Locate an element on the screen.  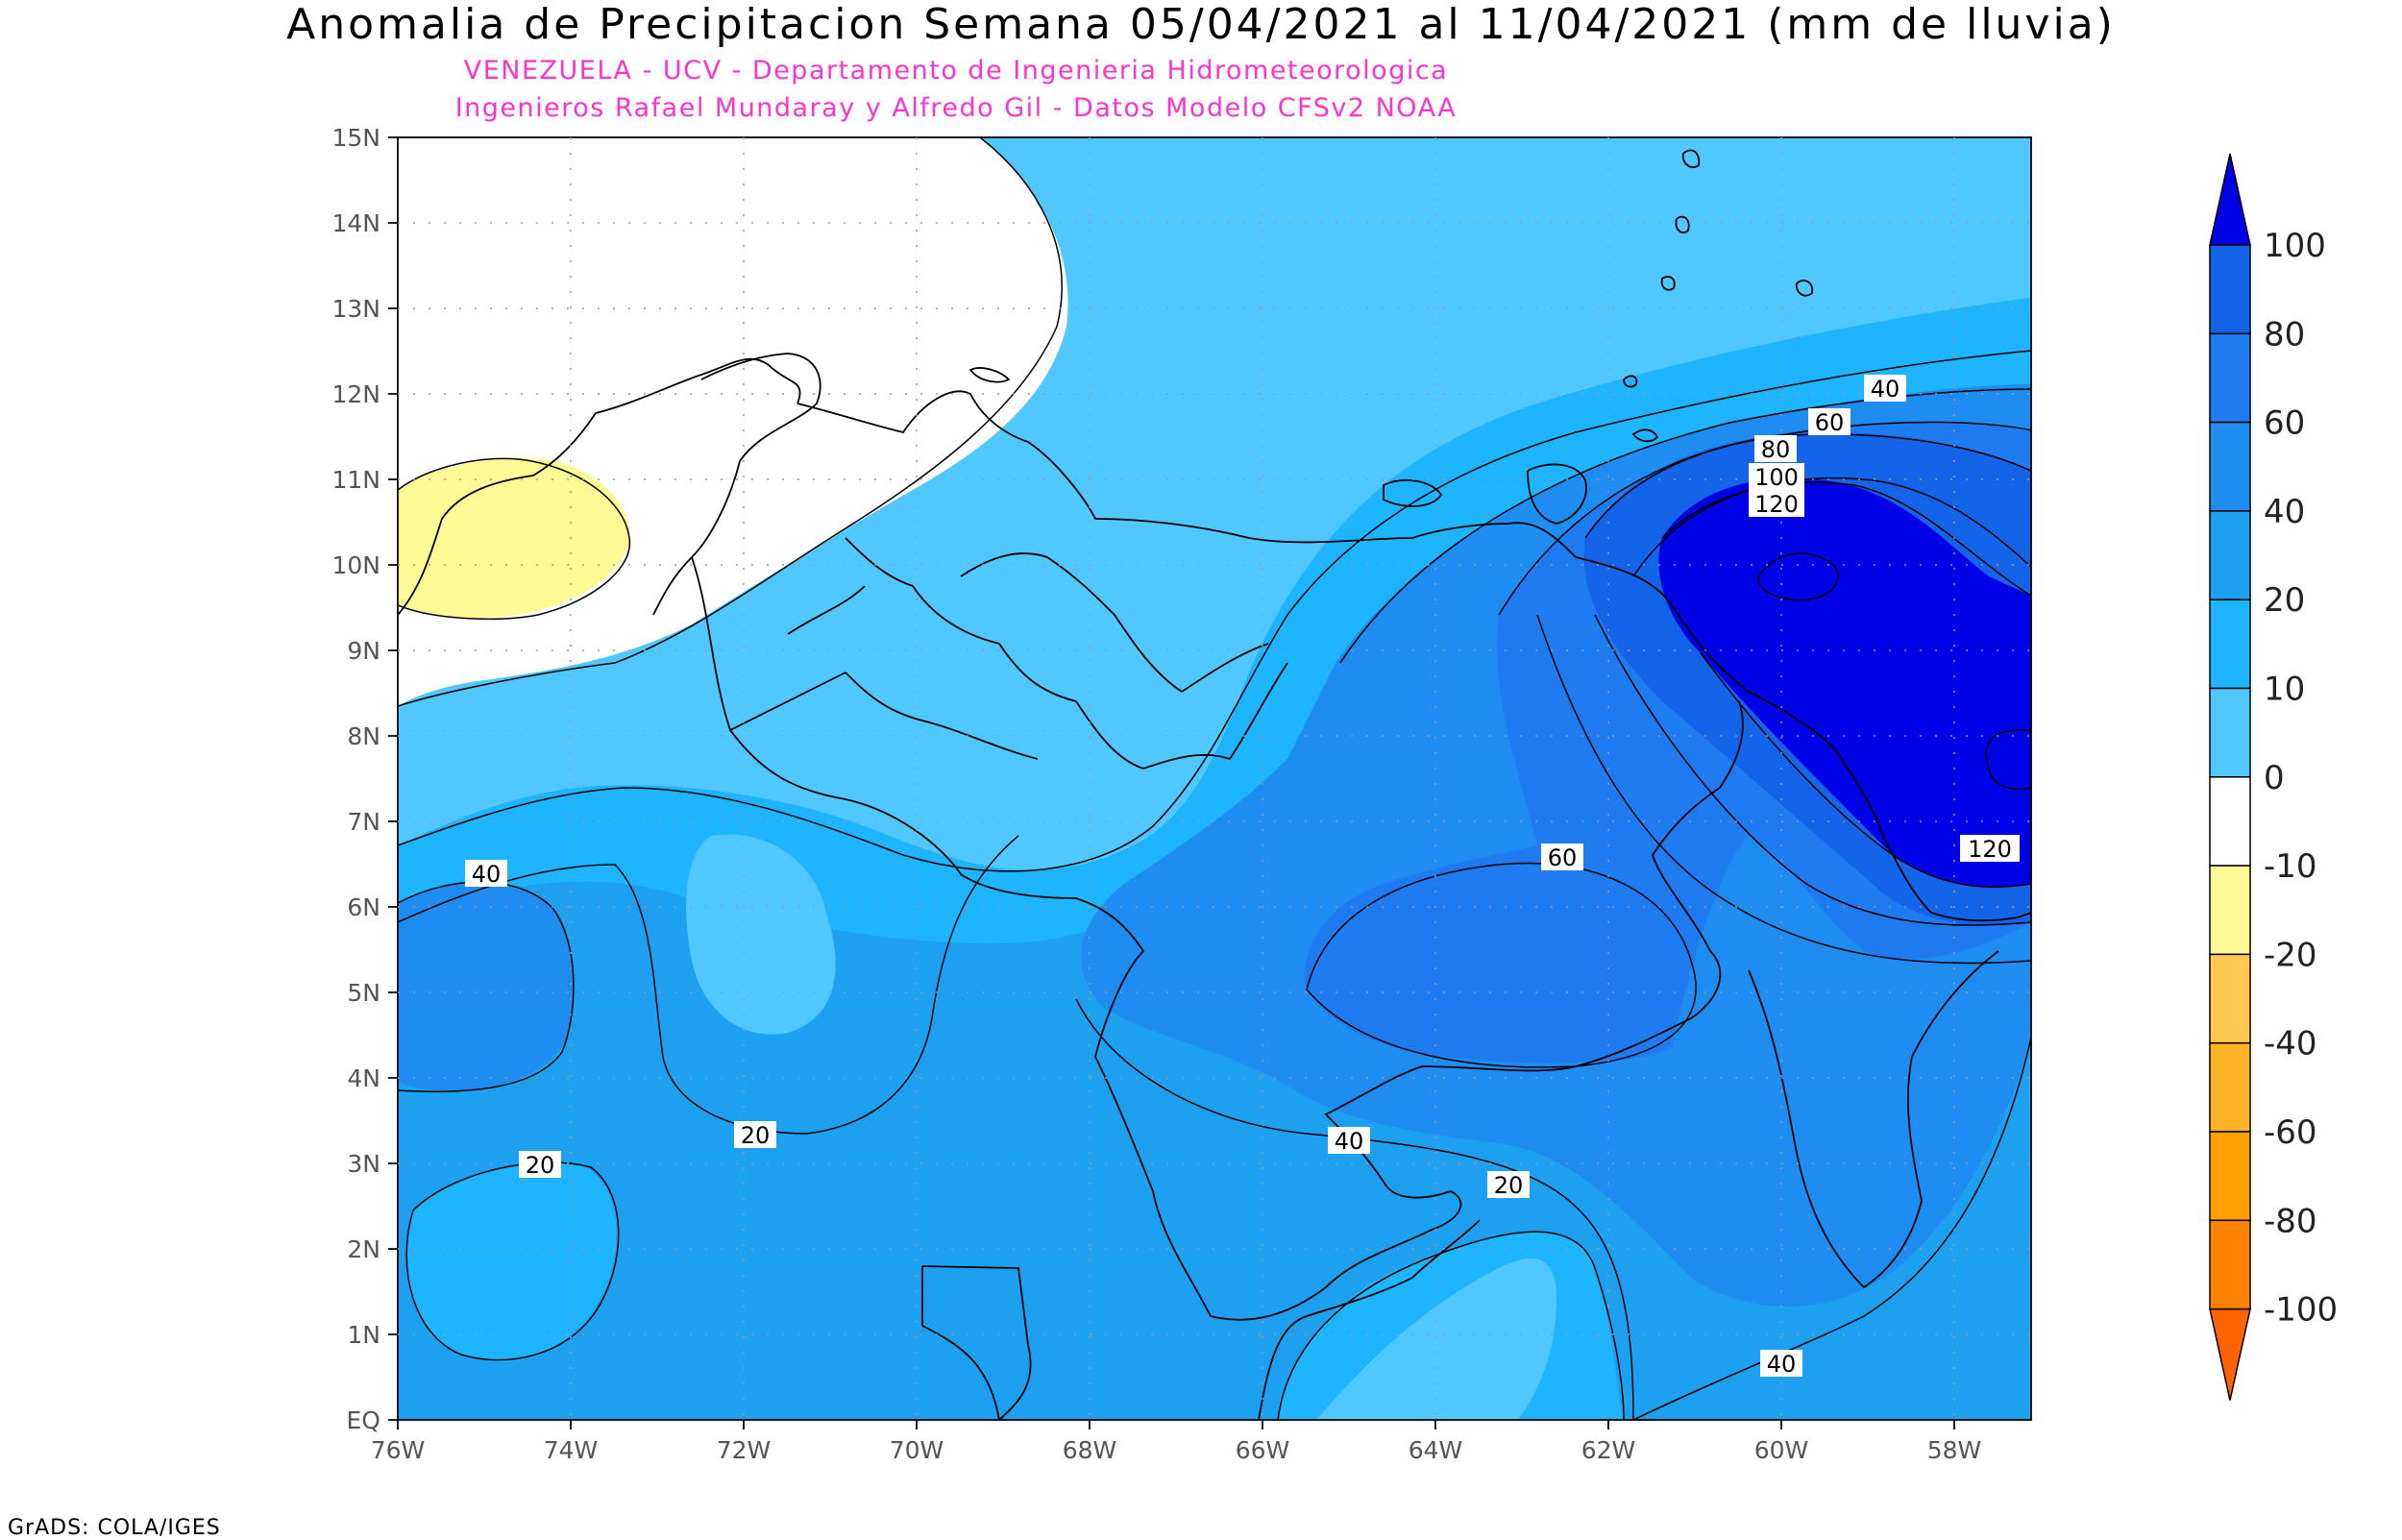
colorbar-label: -40 is located at coordinates (2290, 1044).